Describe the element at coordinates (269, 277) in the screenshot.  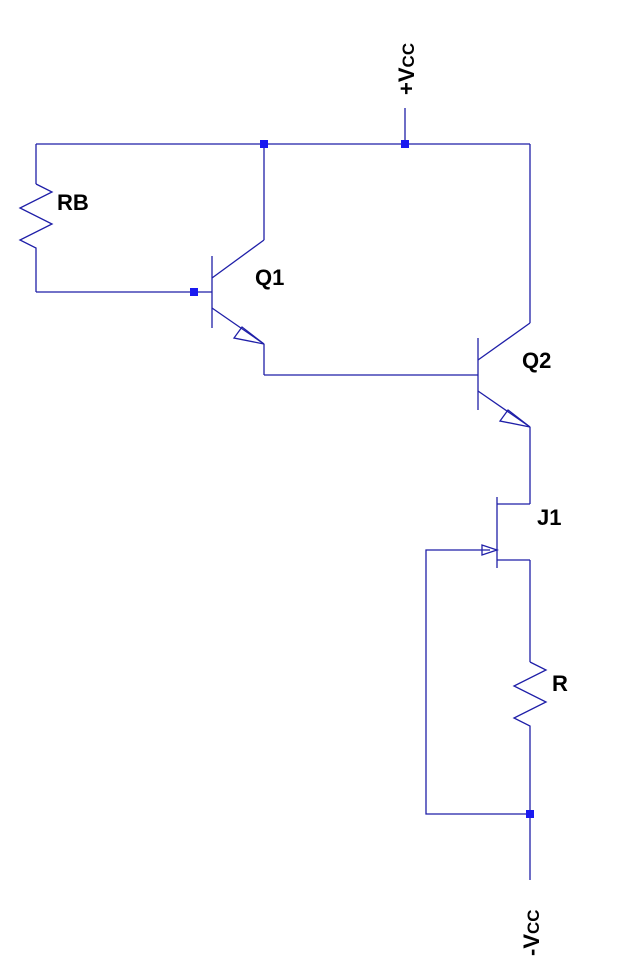
I see `label-q1: Q1` at that location.